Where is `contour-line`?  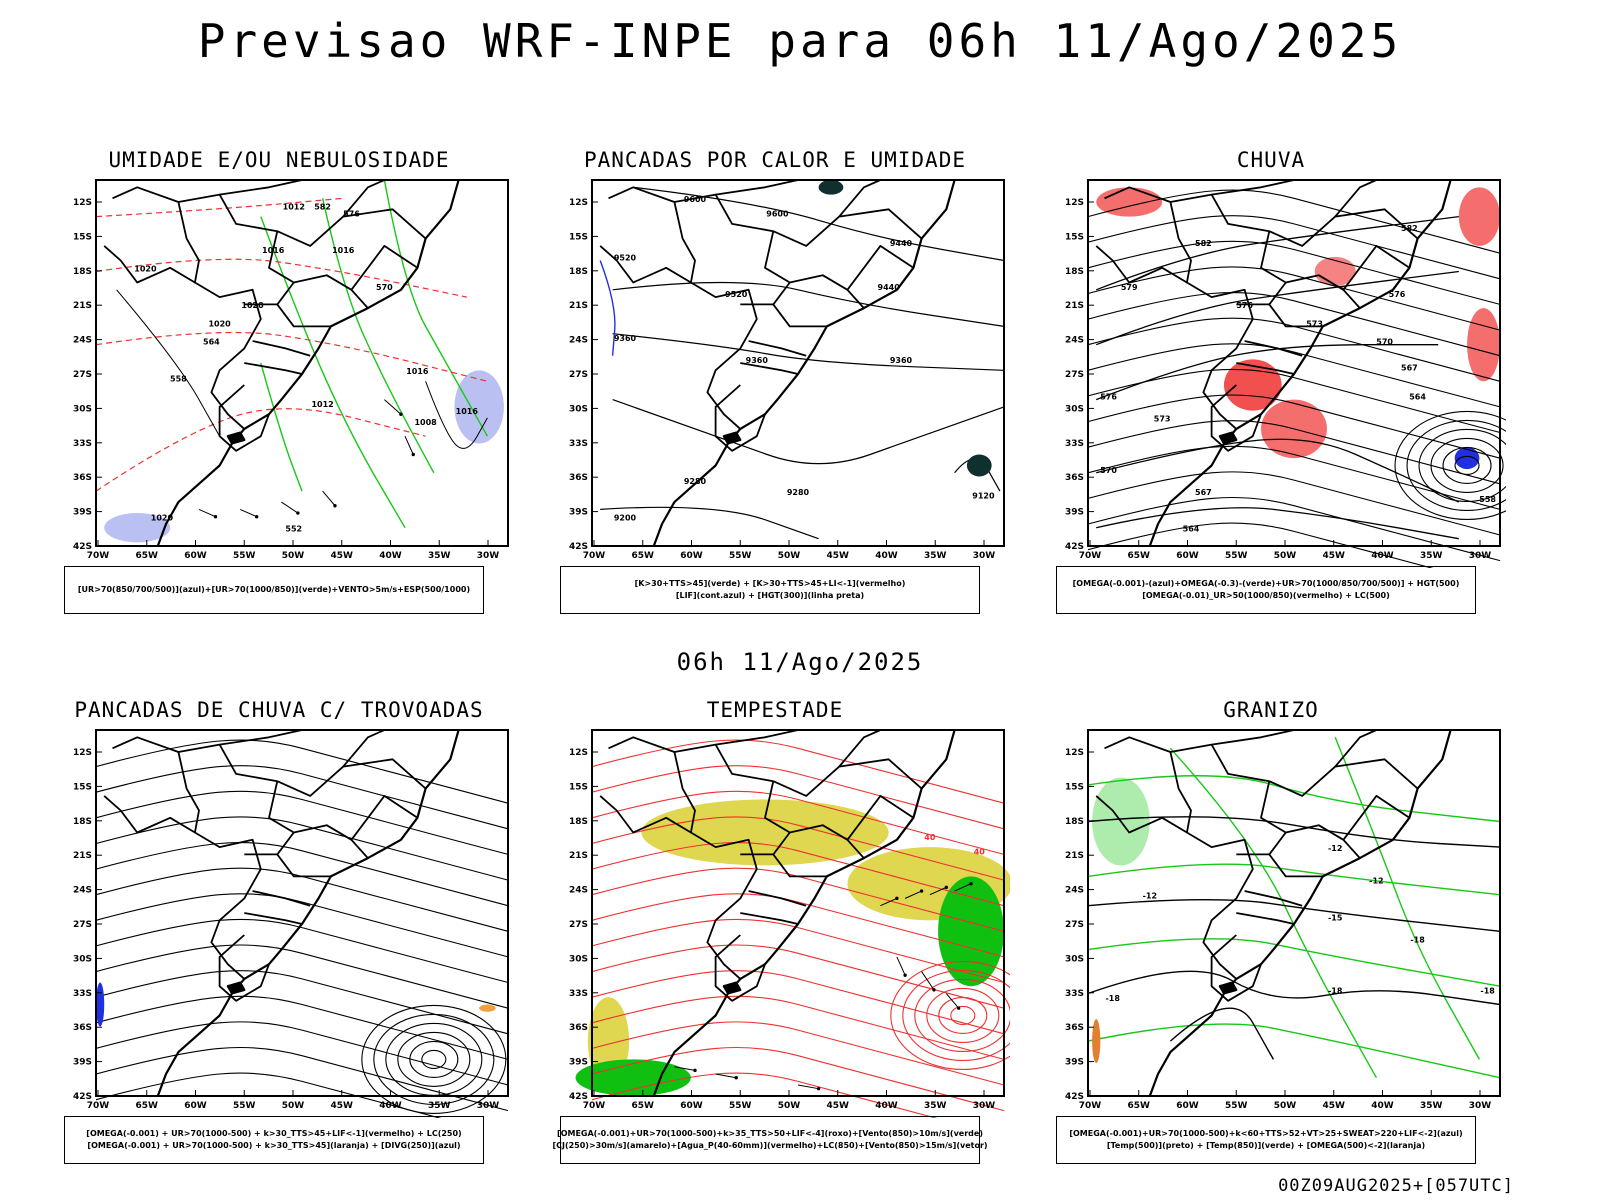 contour-line is located at coordinates (1267, 372).